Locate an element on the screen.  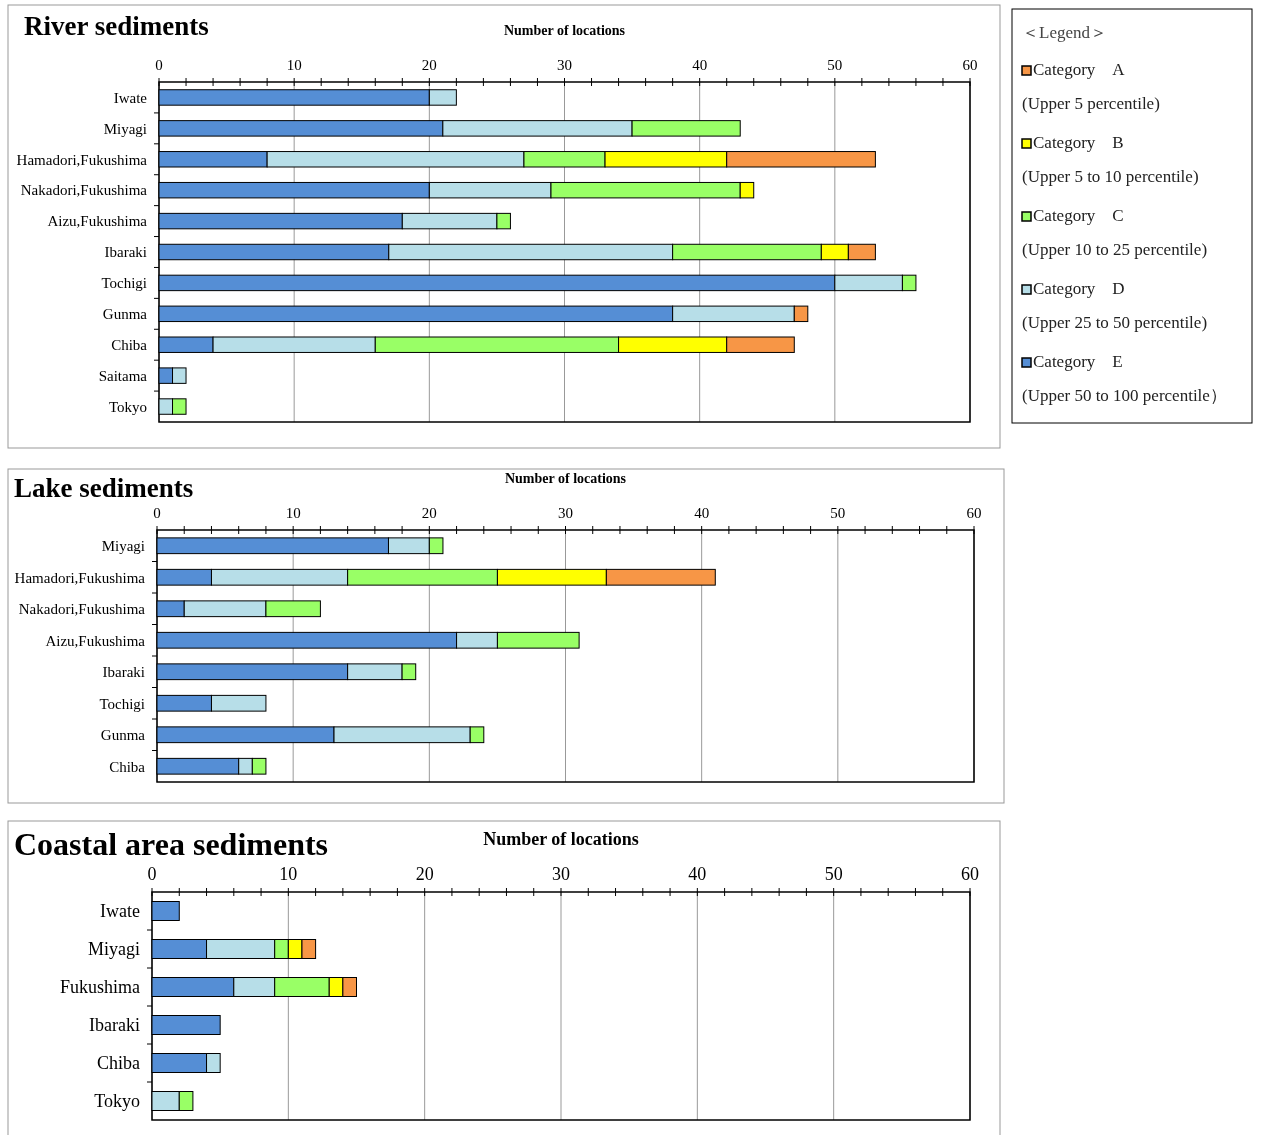
legend-title: ＜Legend＞ is located at coordinates (1064, 32).